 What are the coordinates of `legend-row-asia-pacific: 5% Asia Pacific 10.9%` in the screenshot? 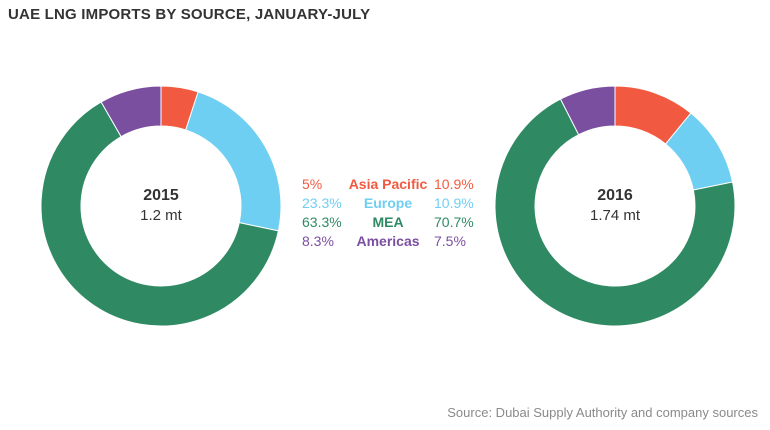 It's located at (388, 185).